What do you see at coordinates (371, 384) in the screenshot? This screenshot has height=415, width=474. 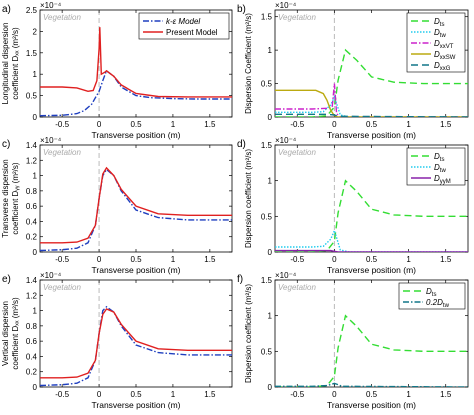 I see `series-line-0-2D-tw` at bounding box center [371, 384].